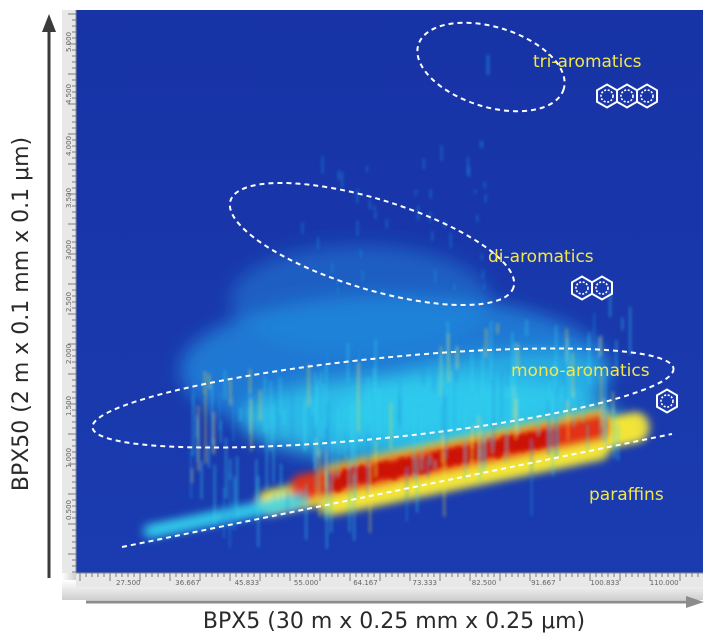  What do you see at coordinates (587, 62) in the screenshot?
I see `tri-aromatics-label: tri-aromatics` at bounding box center [587, 62].